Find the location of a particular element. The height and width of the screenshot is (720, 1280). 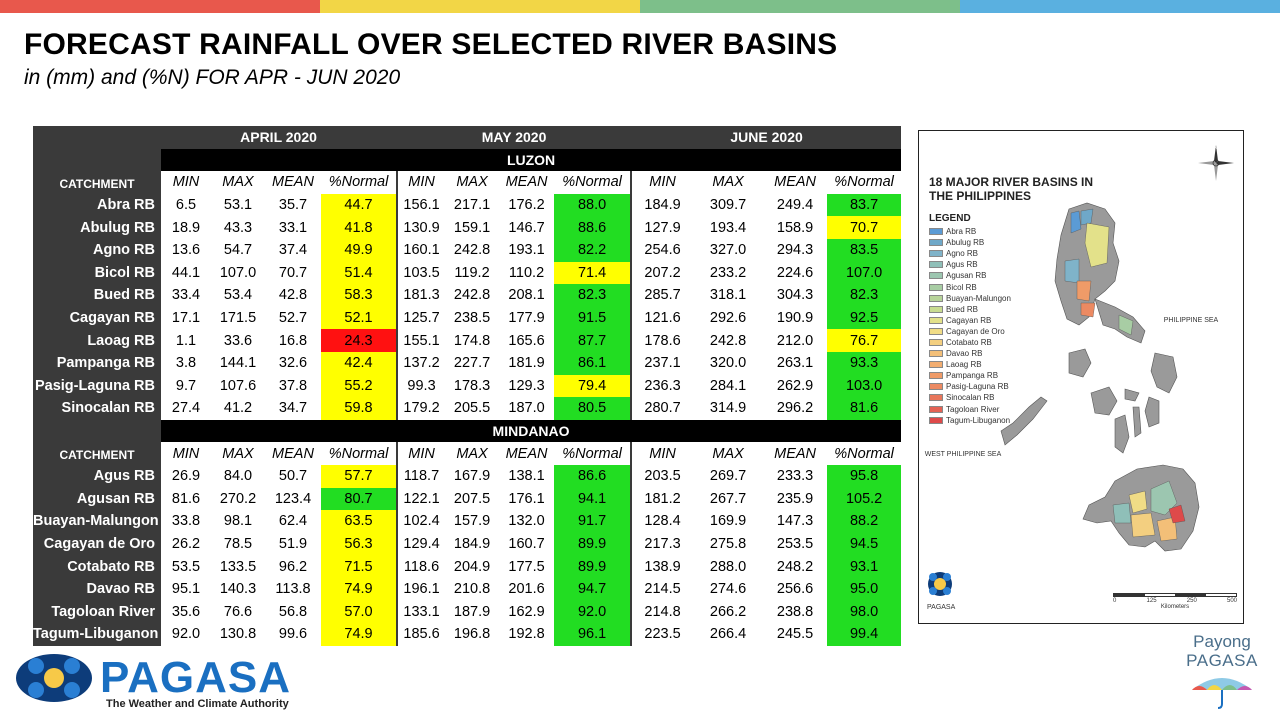

value-cell: 138.9 is located at coordinates (662, 566).